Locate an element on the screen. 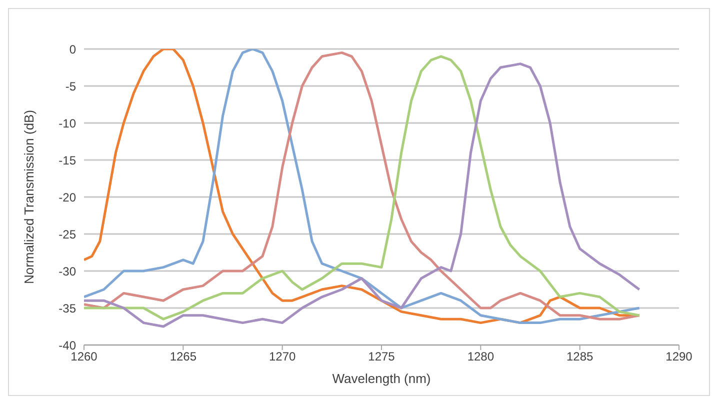 Image resolution: width=718 pixels, height=402 pixels. x-tick-label: 1290 is located at coordinates (679, 357).